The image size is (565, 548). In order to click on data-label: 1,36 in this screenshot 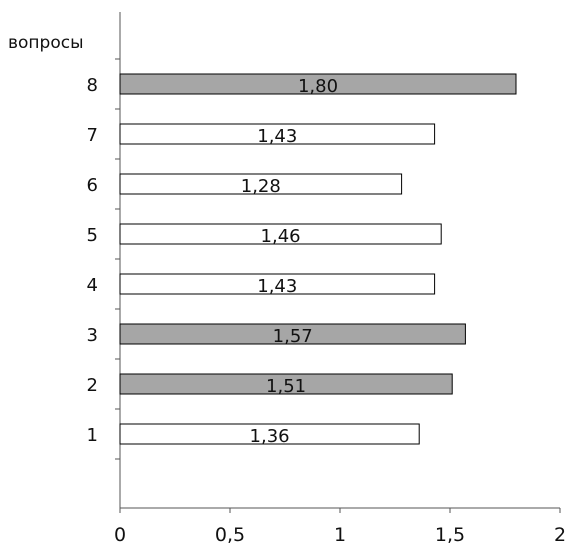, I will do `click(270, 436)`.